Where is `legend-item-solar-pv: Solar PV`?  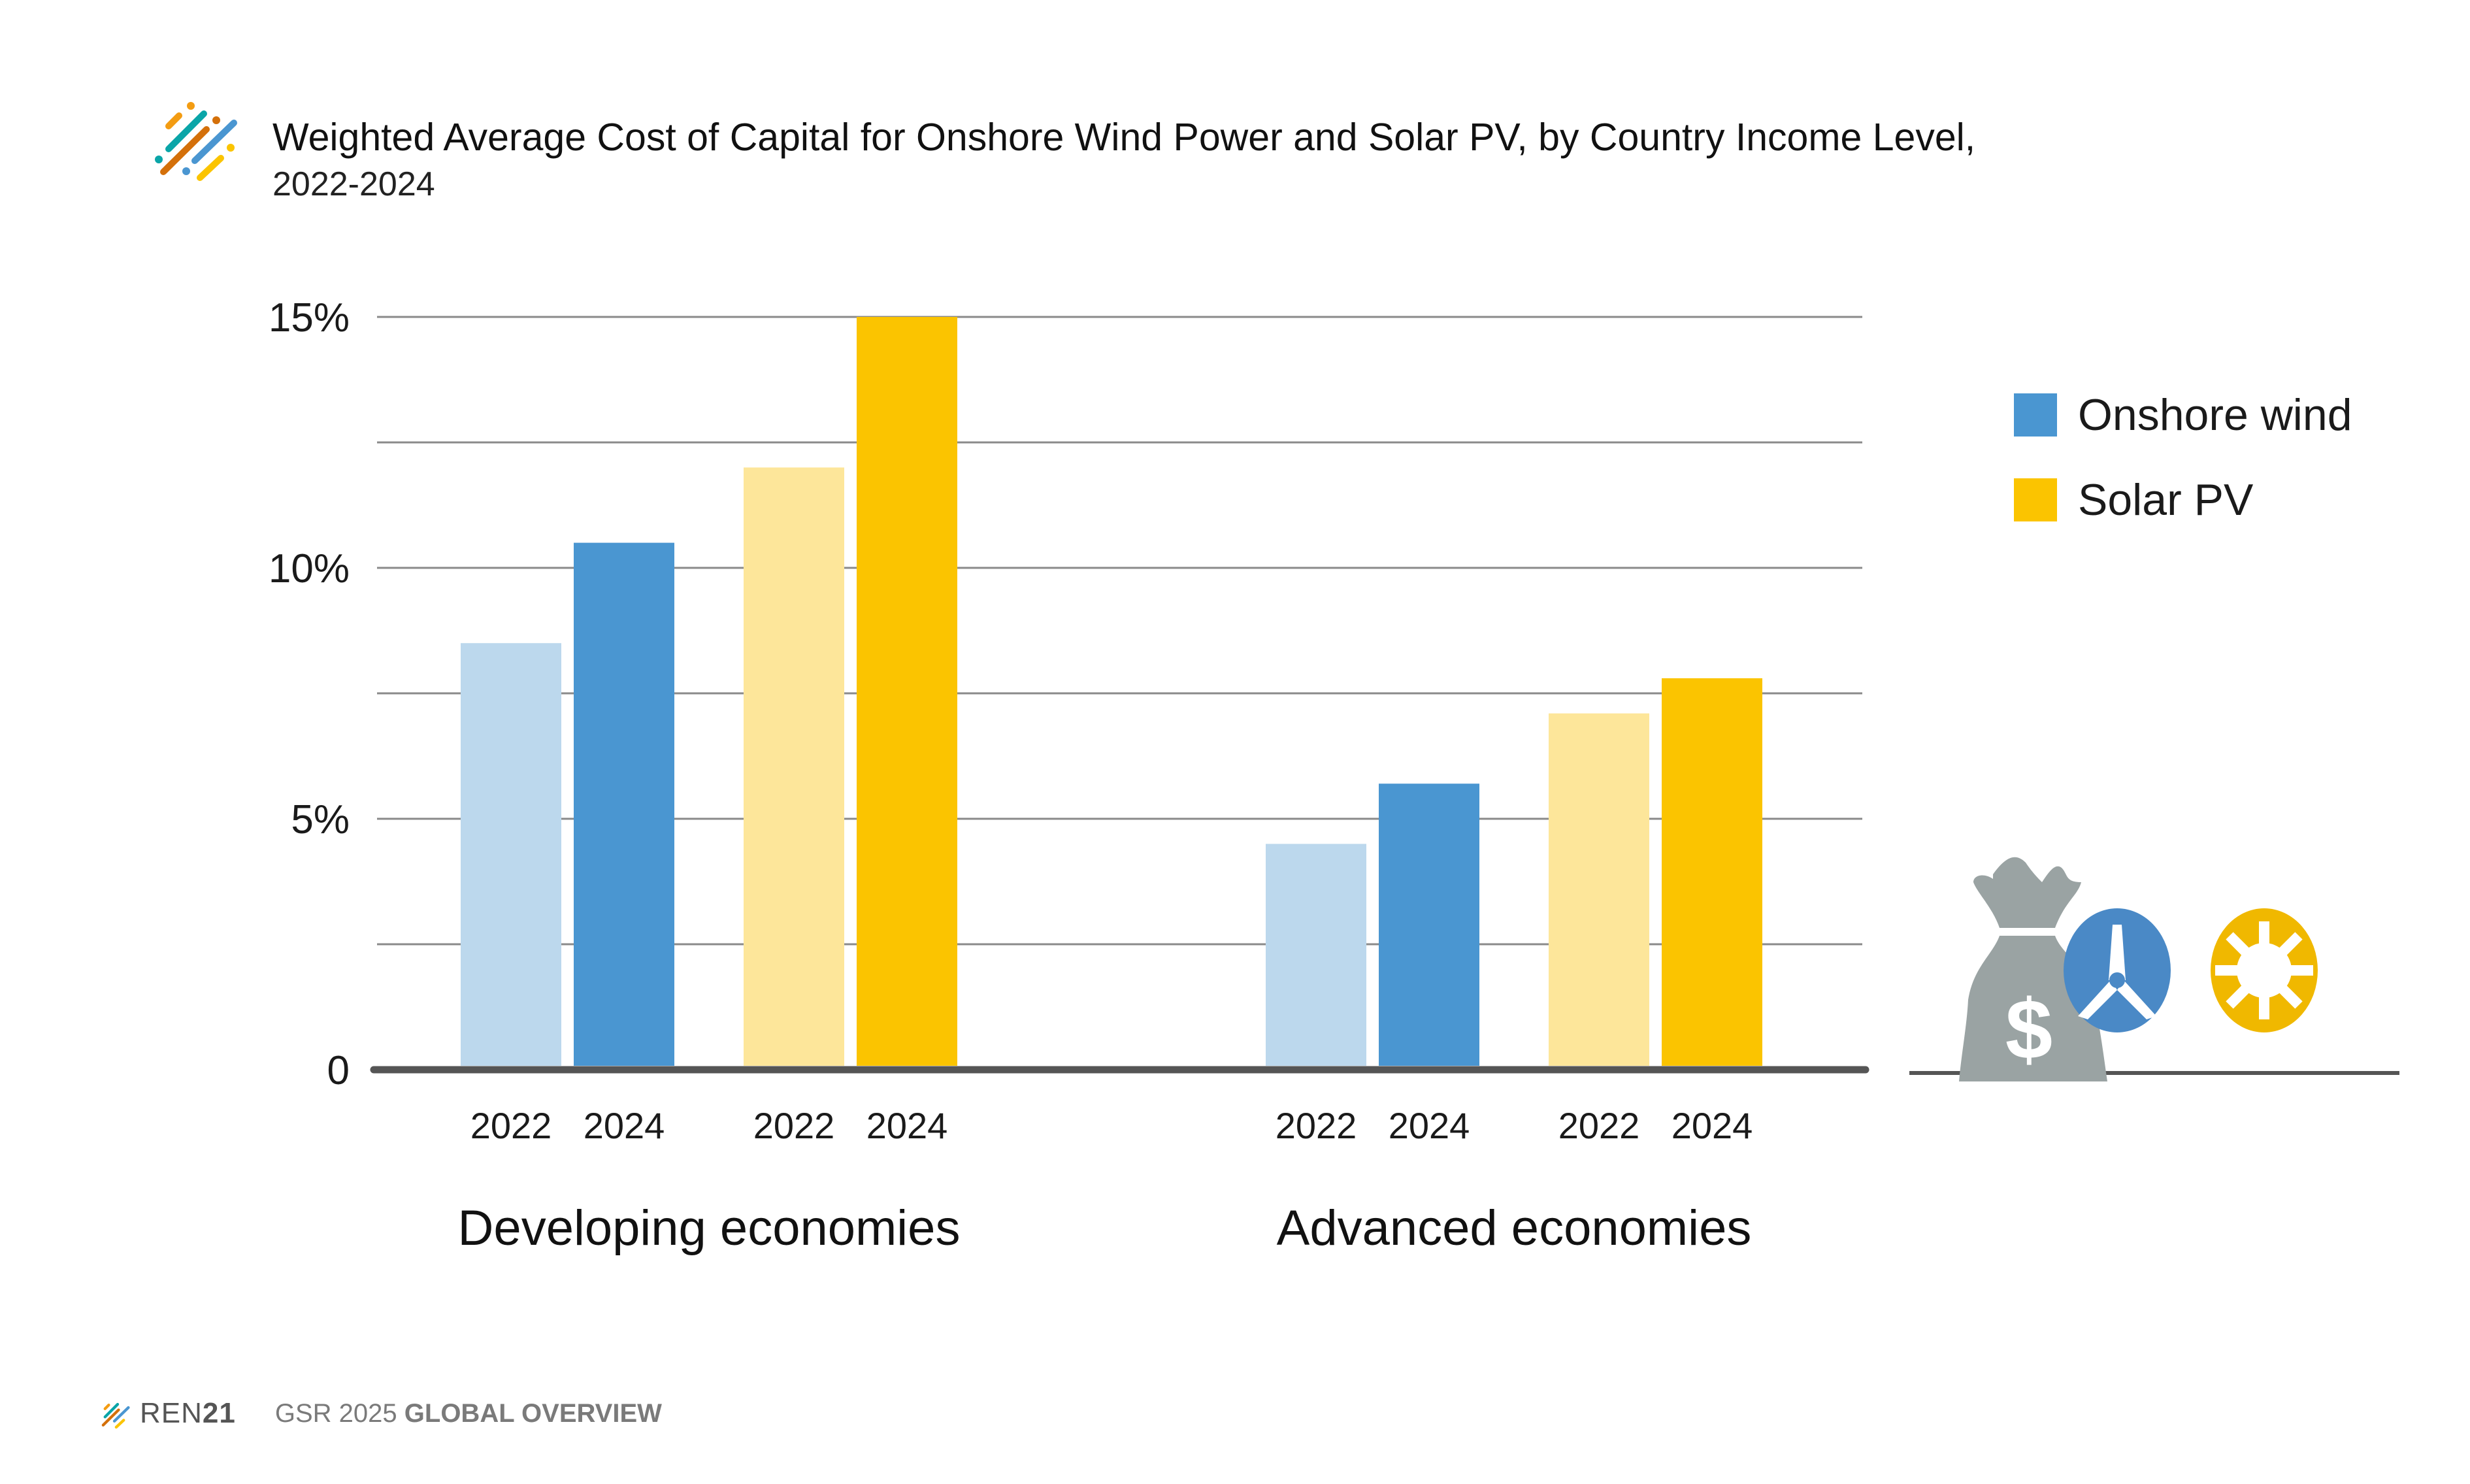
legend-item-solar-pv: Solar PV is located at coordinates (2183, 500).